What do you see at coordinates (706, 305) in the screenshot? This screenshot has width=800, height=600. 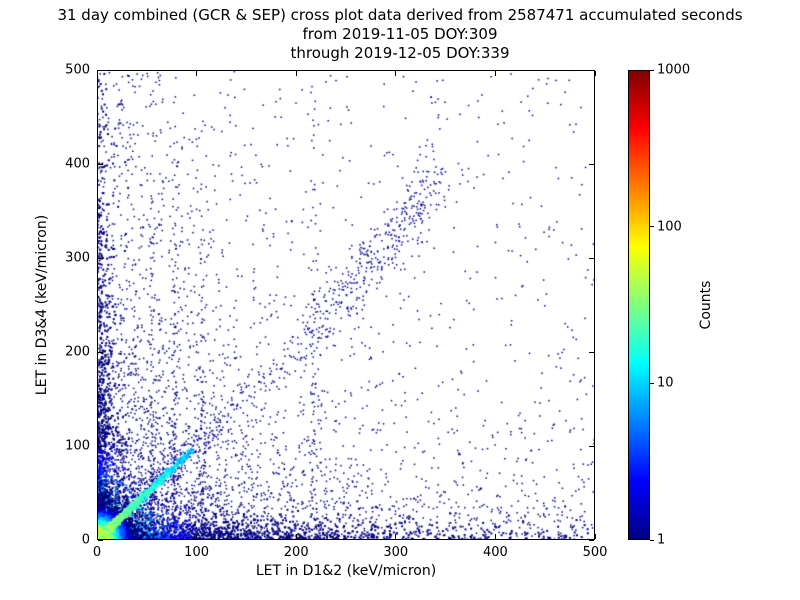 I see `colorbar-label: Counts` at bounding box center [706, 305].